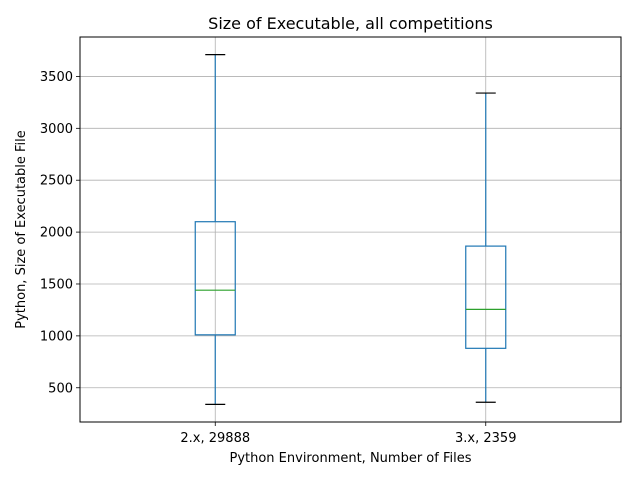 The width and height of the screenshot is (640, 480). What do you see at coordinates (56, 77) in the screenshot?
I see `y-tick-label: 3500` at bounding box center [56, 77].